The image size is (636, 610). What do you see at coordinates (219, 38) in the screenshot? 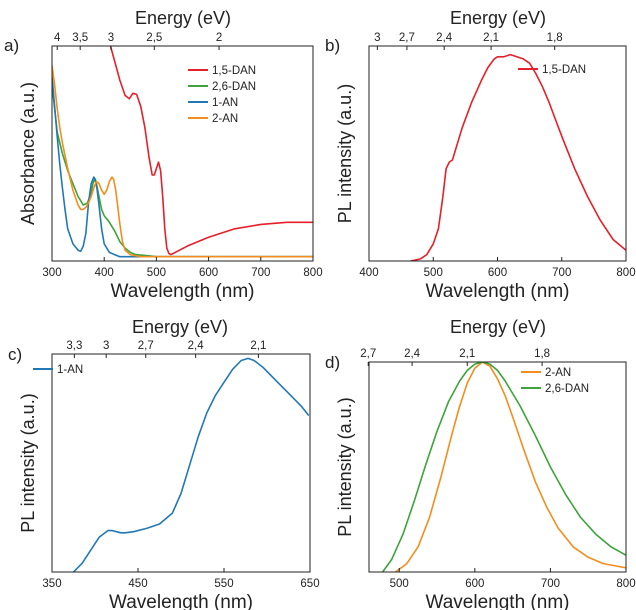
I see `top-tick-label: 2` at bounding box center [219, 38].